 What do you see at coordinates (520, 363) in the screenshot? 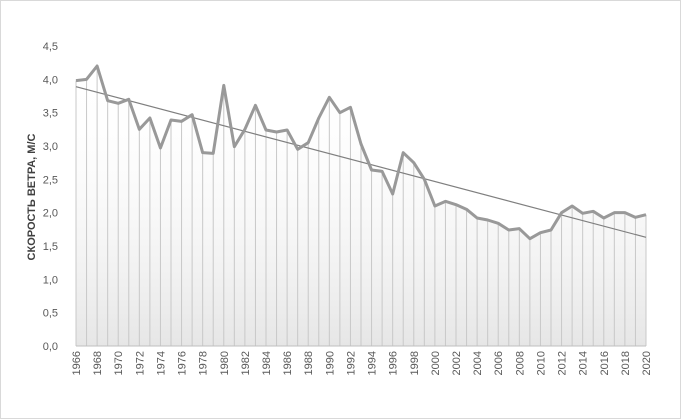
I see `x-tick-label: 2008` at bounding box center [520, 363].